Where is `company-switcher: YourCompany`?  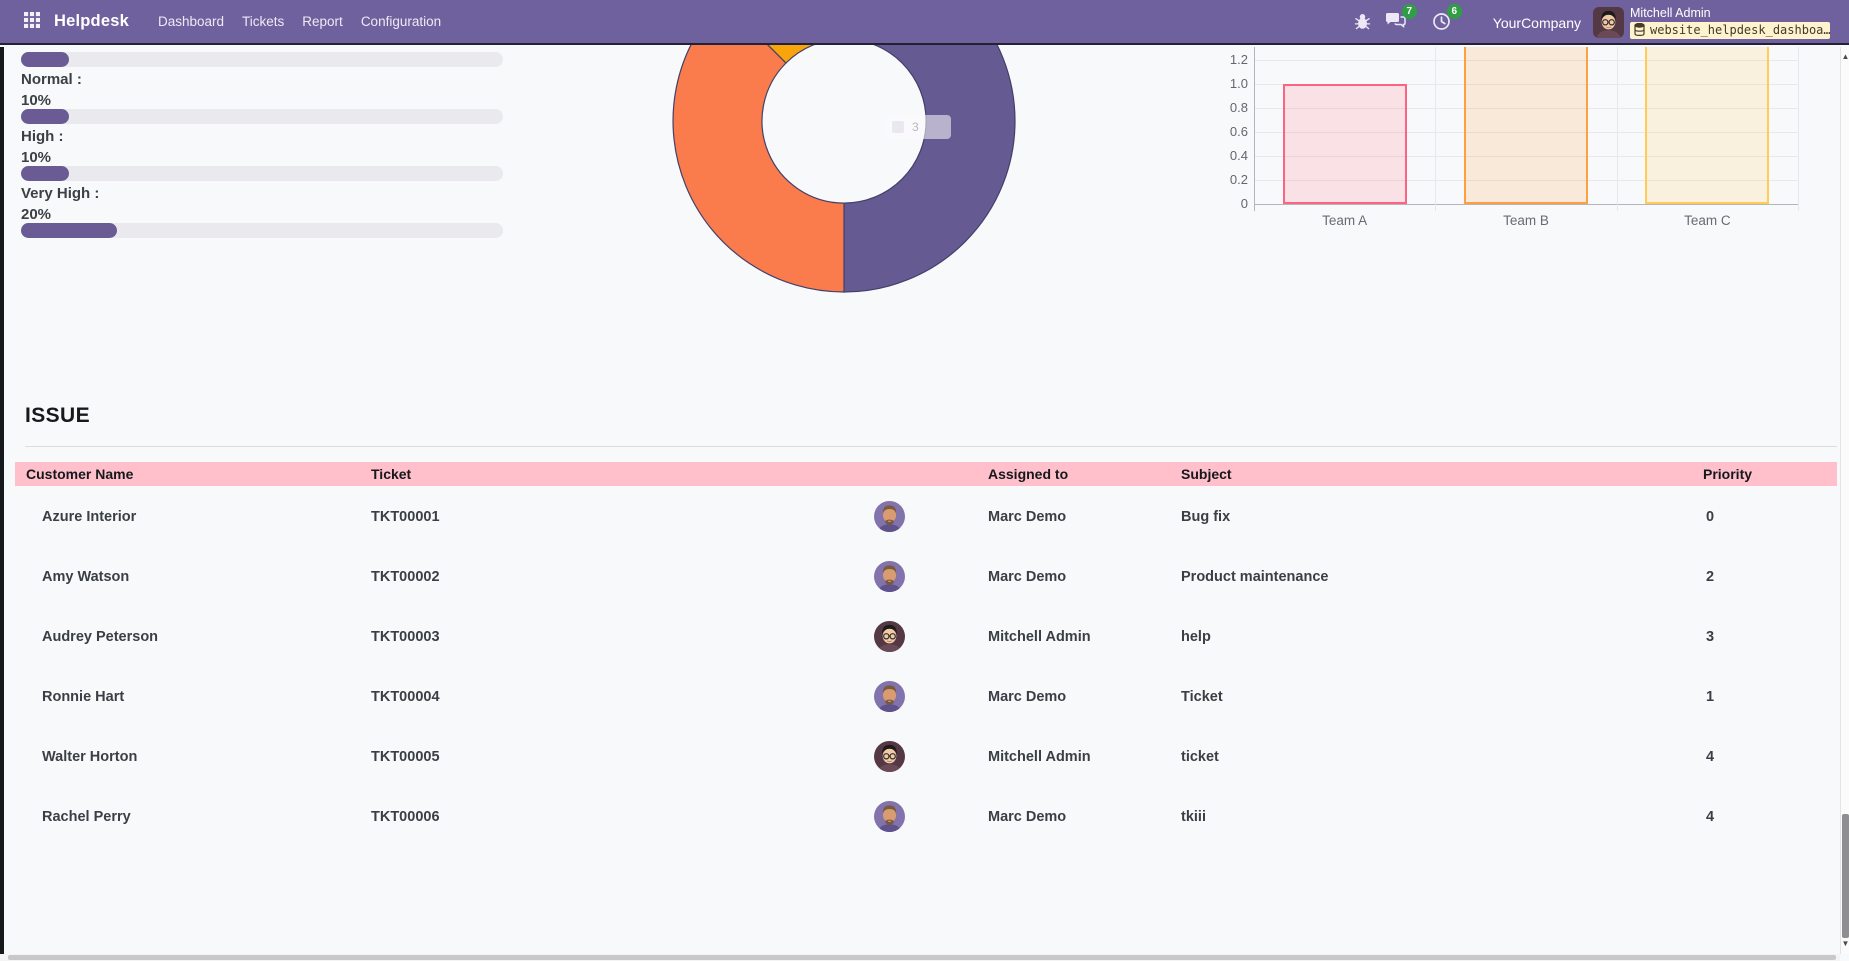
company-switcher: YourCompany is located at coordinates (1536, 22).